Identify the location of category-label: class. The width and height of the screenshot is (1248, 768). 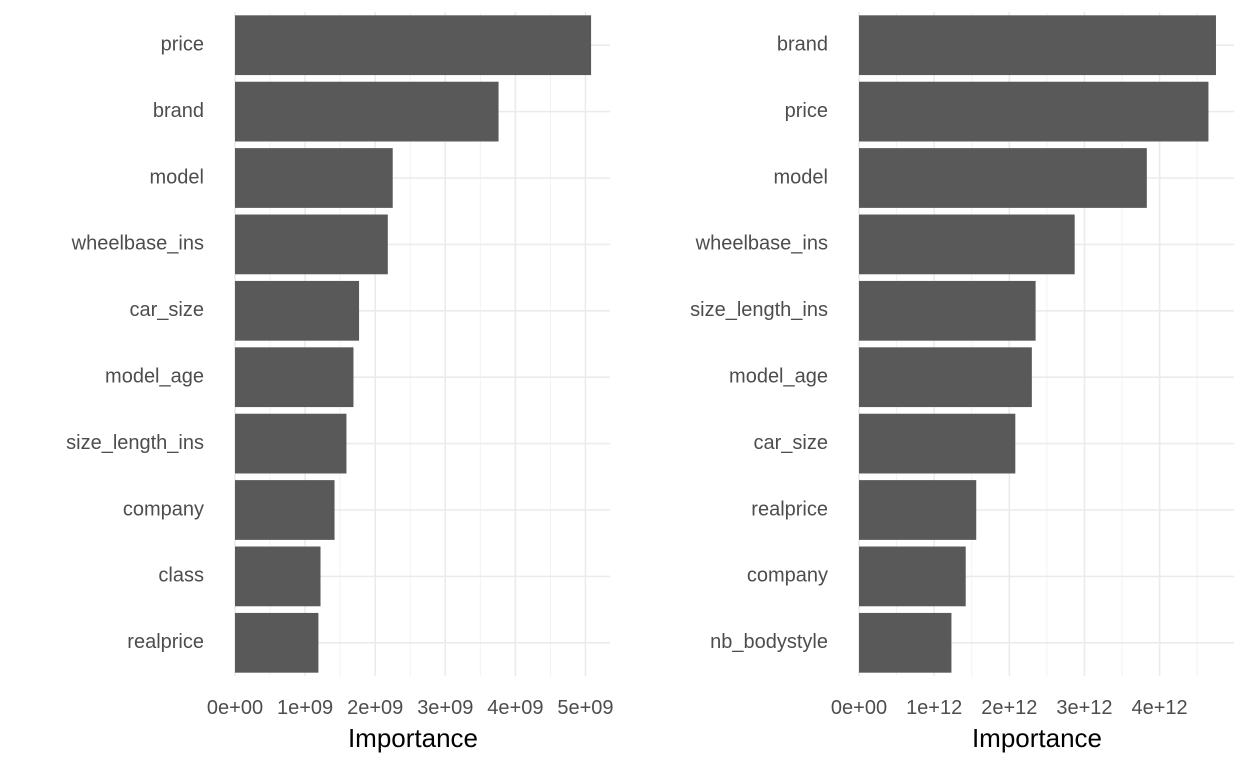
(181, 576).